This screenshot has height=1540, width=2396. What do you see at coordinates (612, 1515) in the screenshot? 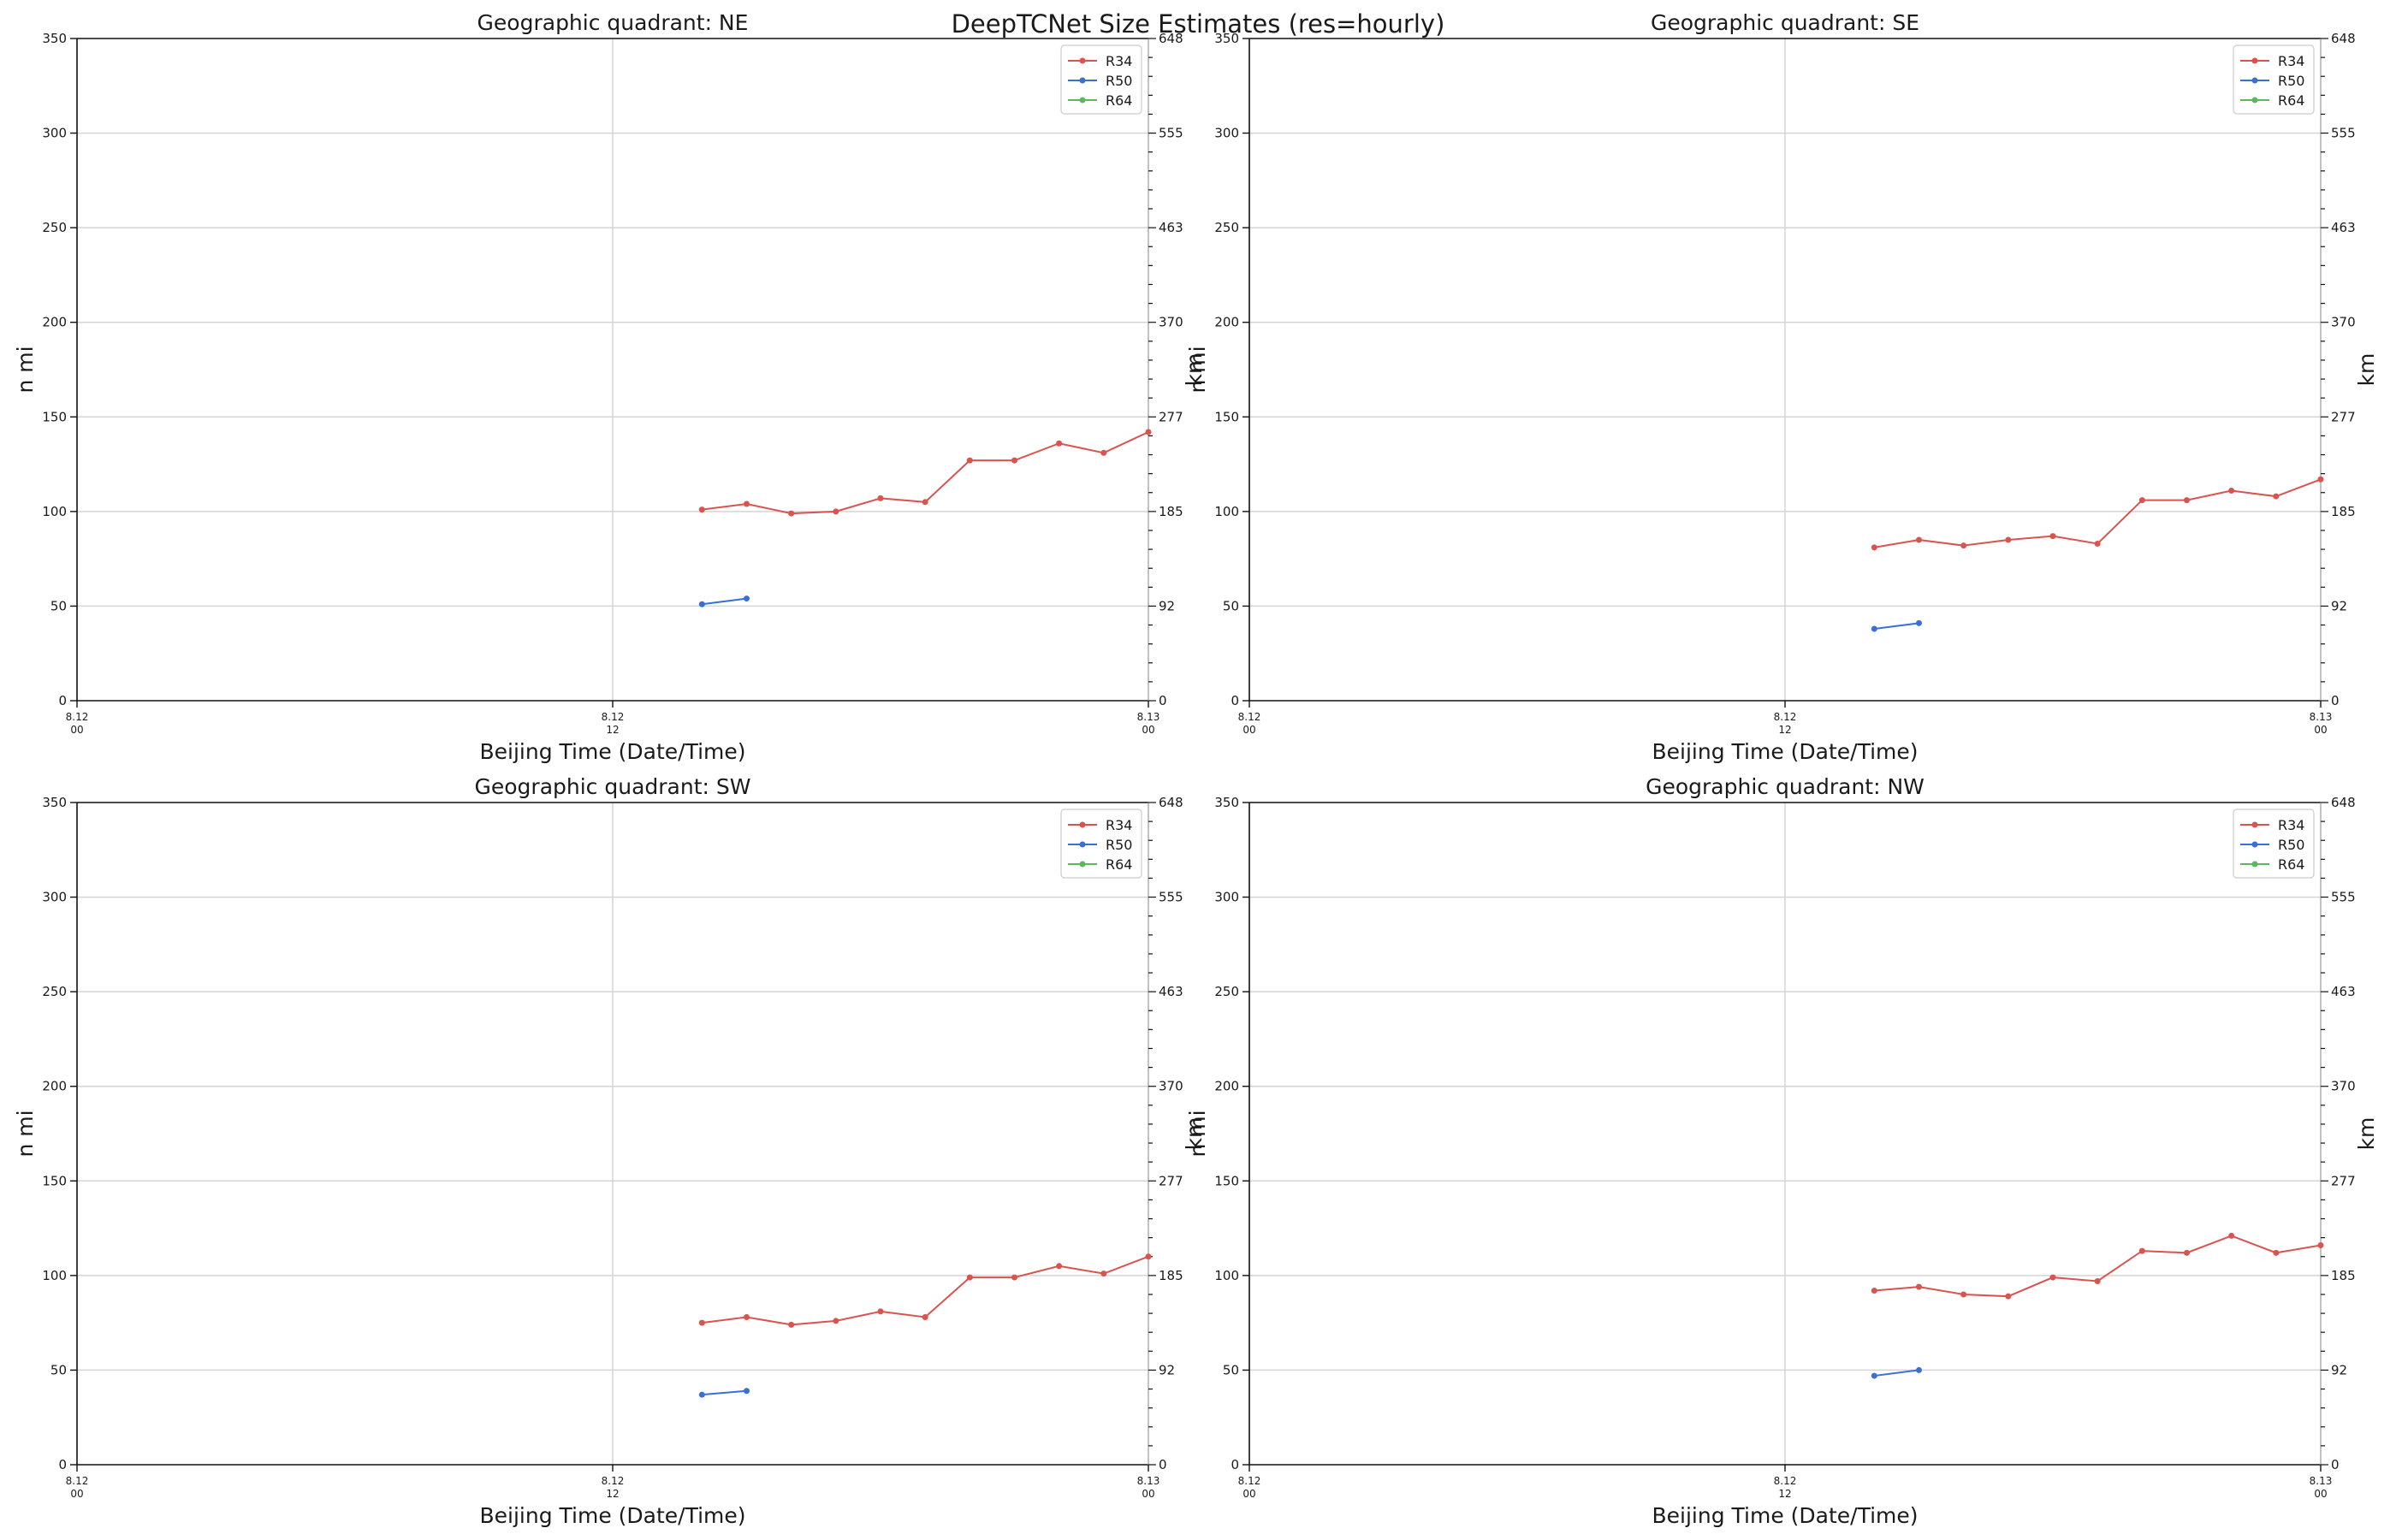
I see `x-axis-label: Beijing Time (Date/Time)` at bounding box center [612, 1515].